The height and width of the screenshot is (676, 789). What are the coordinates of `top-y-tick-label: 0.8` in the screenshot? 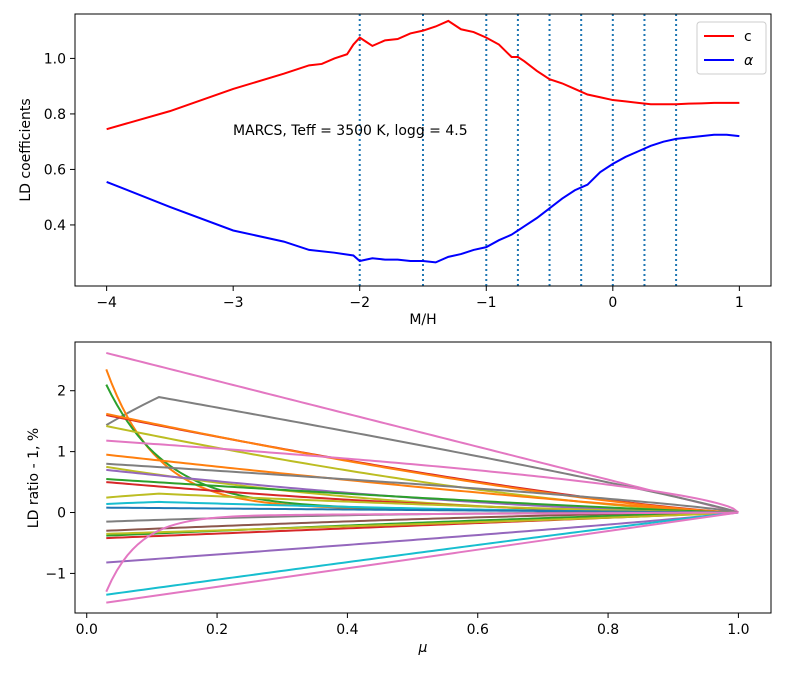 It's located at (55, 115).